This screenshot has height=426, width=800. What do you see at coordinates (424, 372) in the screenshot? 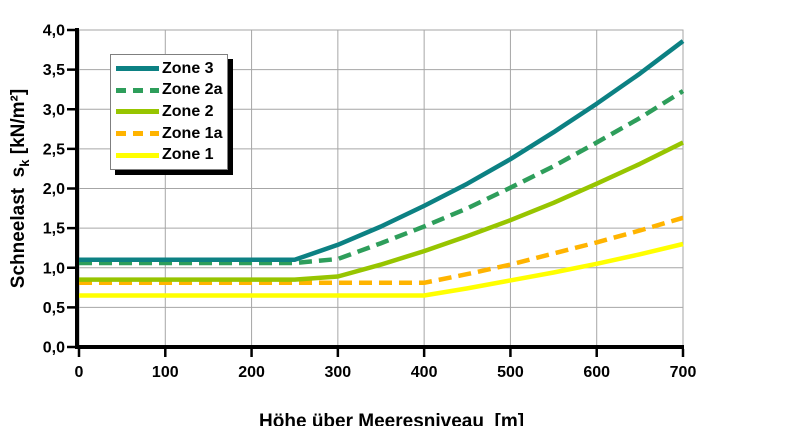
I see `x-tick-label: 400` at bounding box center [424, 372].